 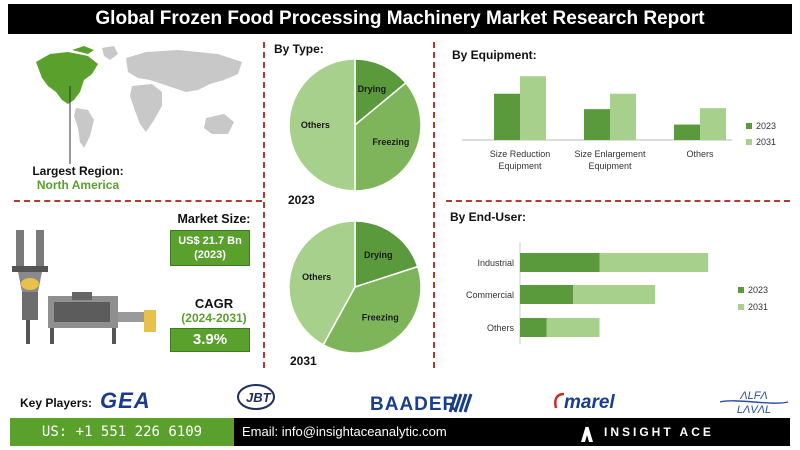 I want to click on cagr-value: 3.9%, so click(x=210, y=340).